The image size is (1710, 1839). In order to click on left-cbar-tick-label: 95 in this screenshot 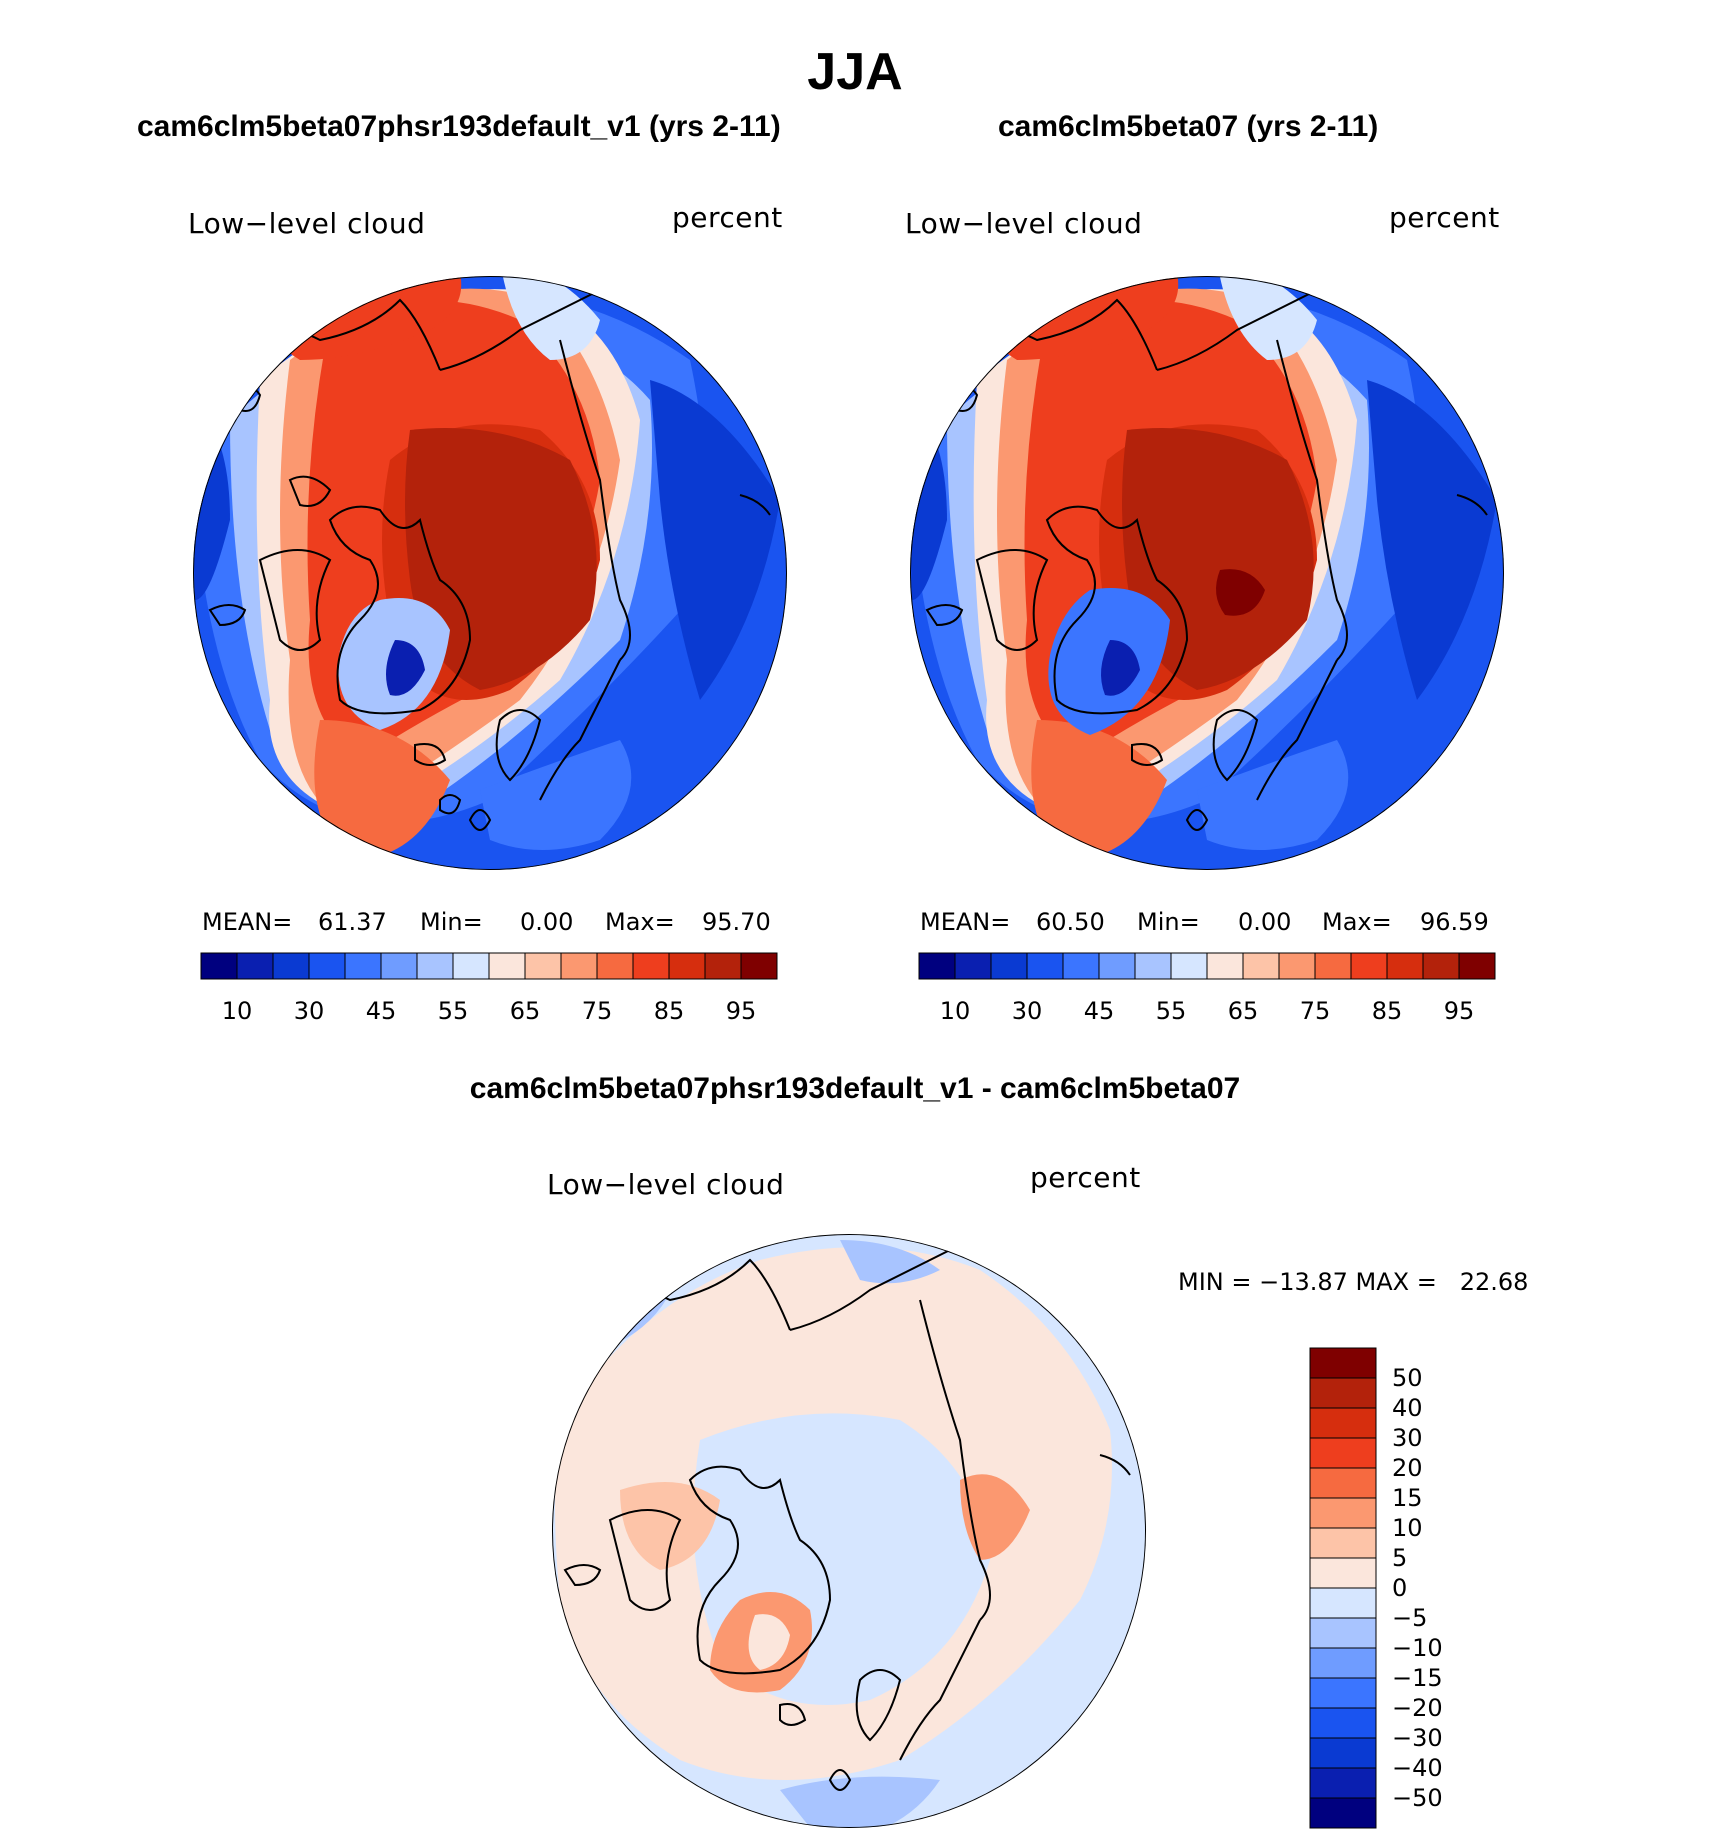, I will do `click(741, 1011)`.